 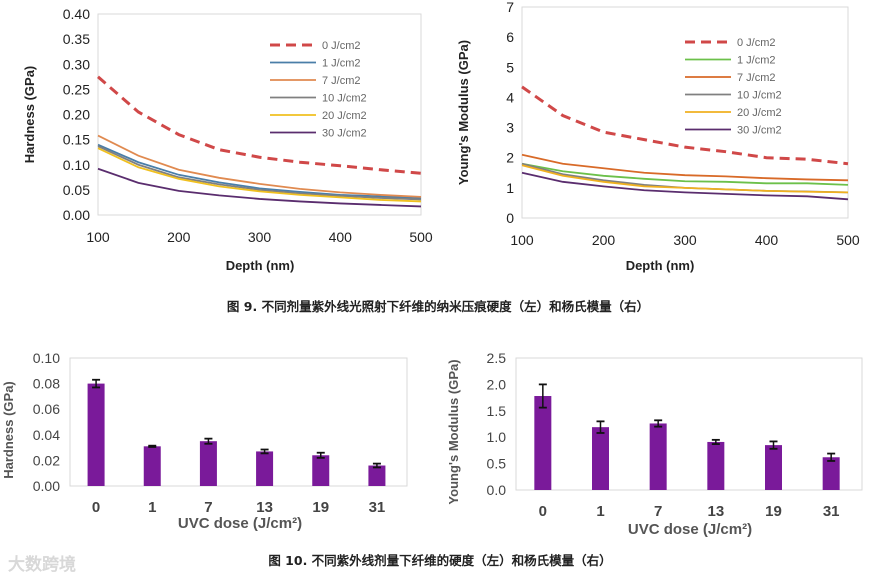 I want to click on y-tick-label: 0.40, so click(x=76, y=14).